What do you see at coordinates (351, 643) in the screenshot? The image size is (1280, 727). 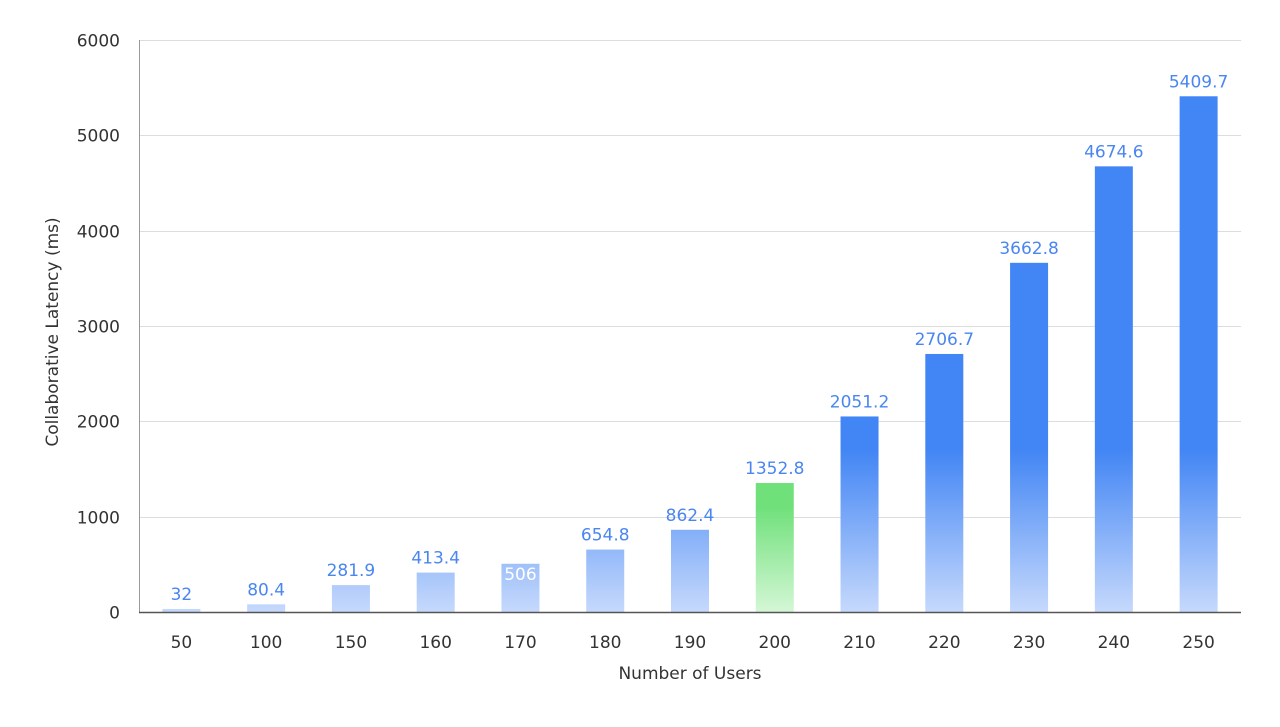 I see `x-tick-label: 150` at bounding box center [351, 643].